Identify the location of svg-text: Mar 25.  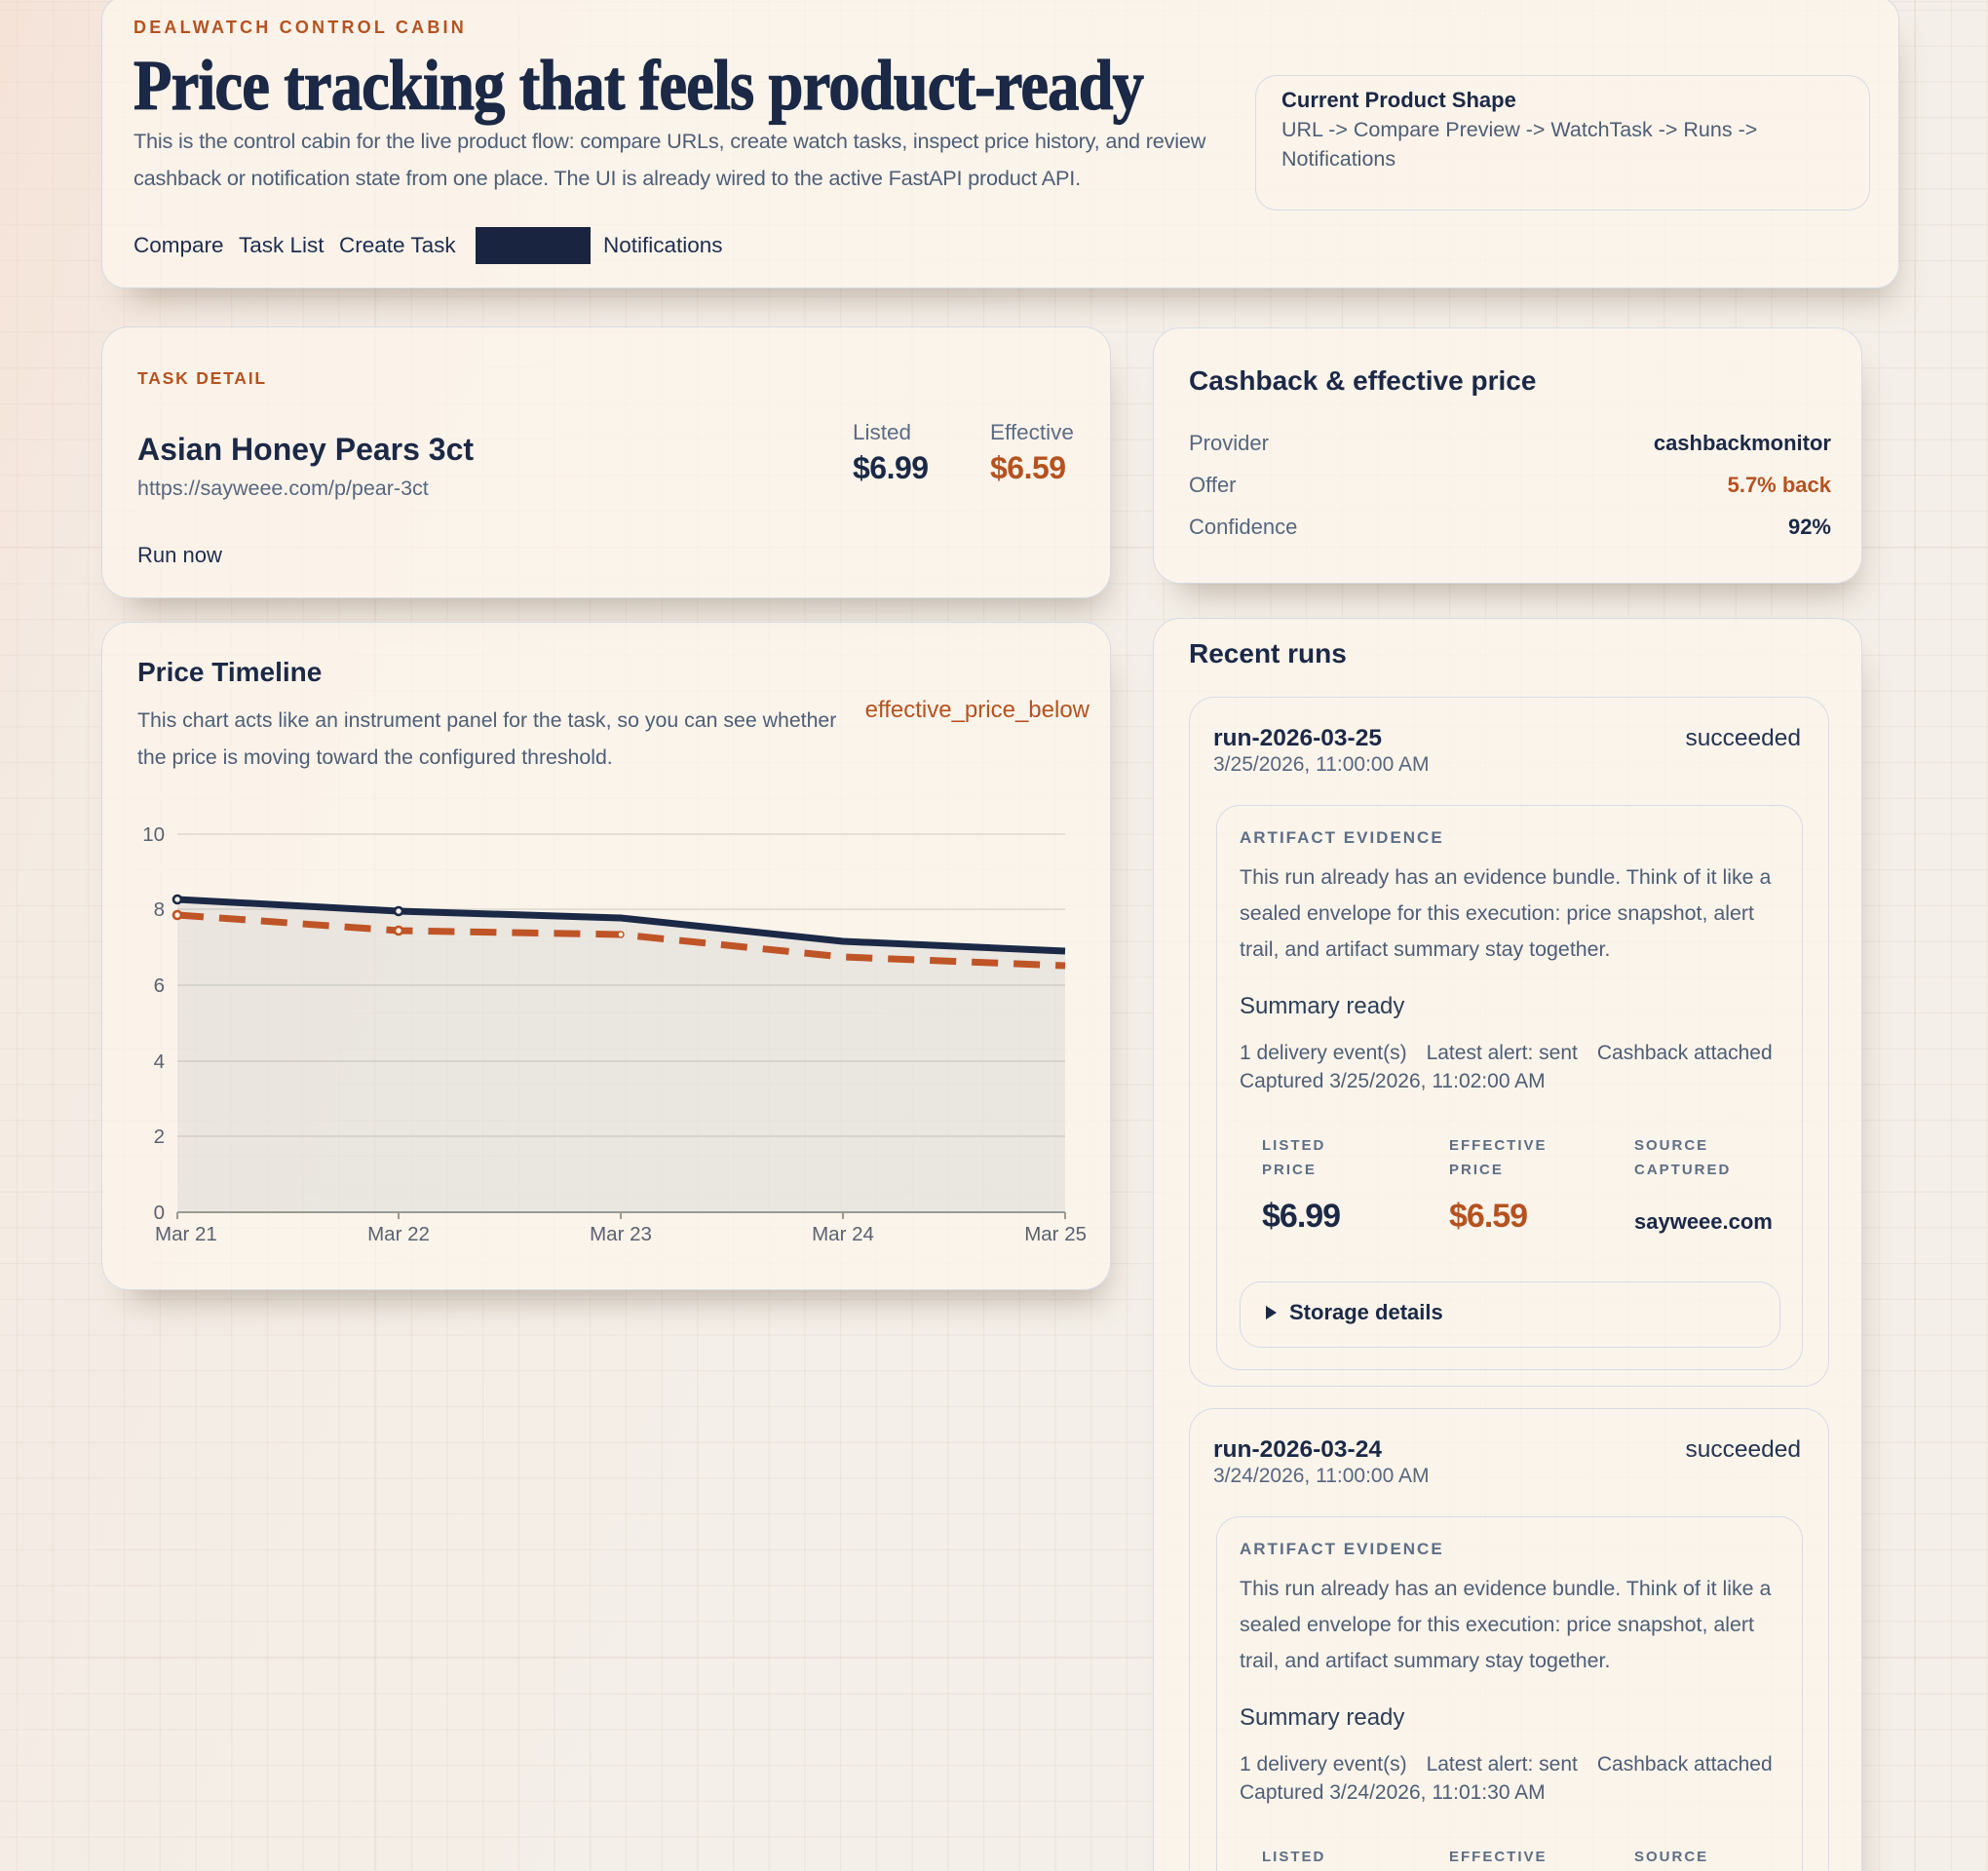
(1055, 1234).